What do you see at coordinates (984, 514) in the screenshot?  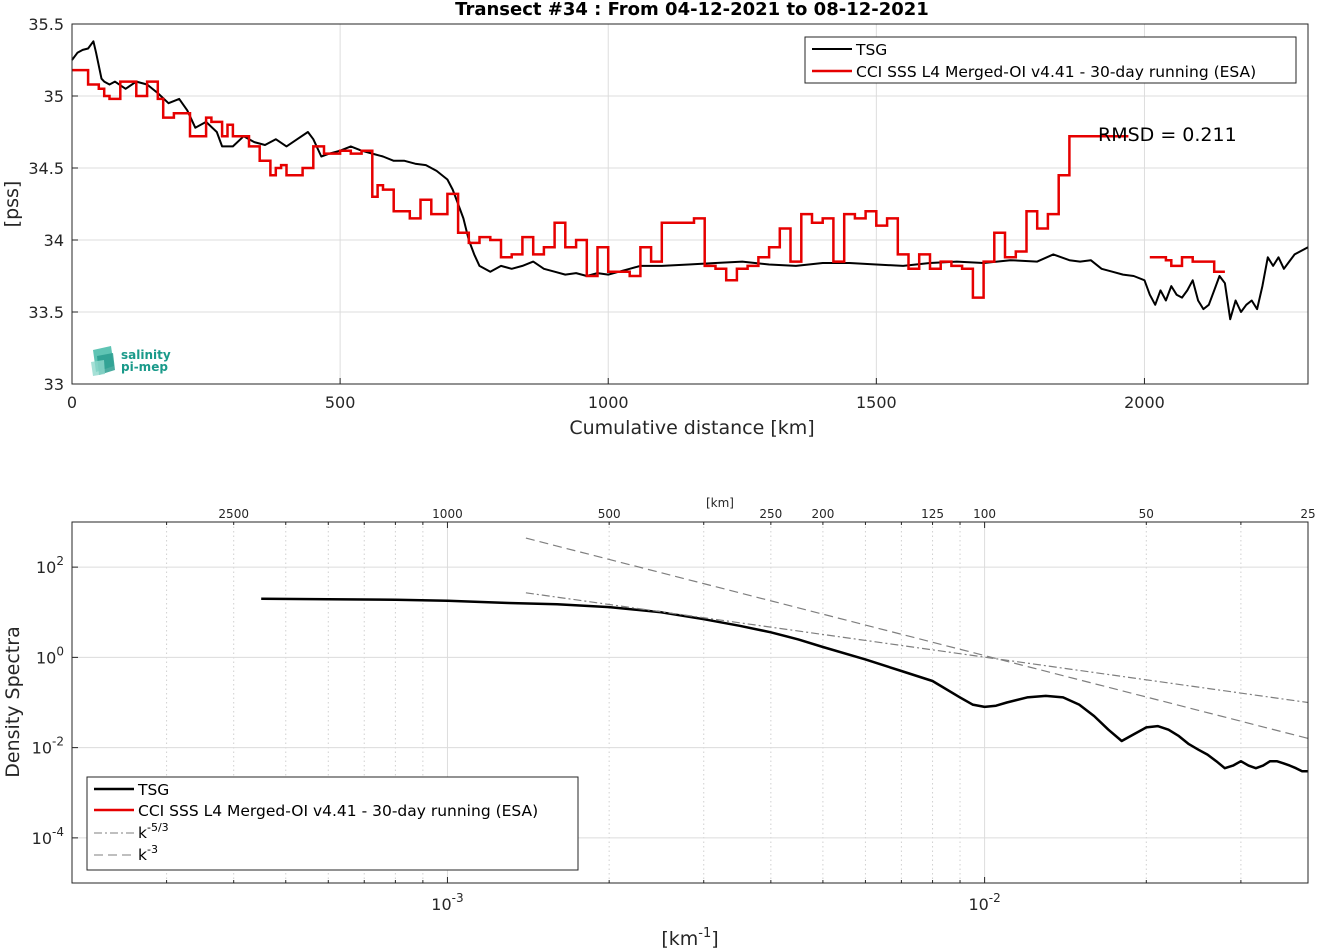 I see `top-tick-label: 100` at bounding box center [984, 514].